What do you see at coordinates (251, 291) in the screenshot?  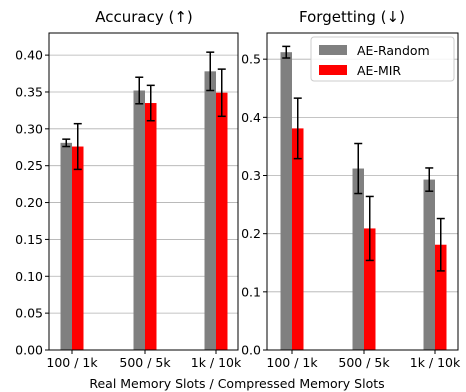 I see `y-tick-label: 0.1` at bounding box center [251, 291].